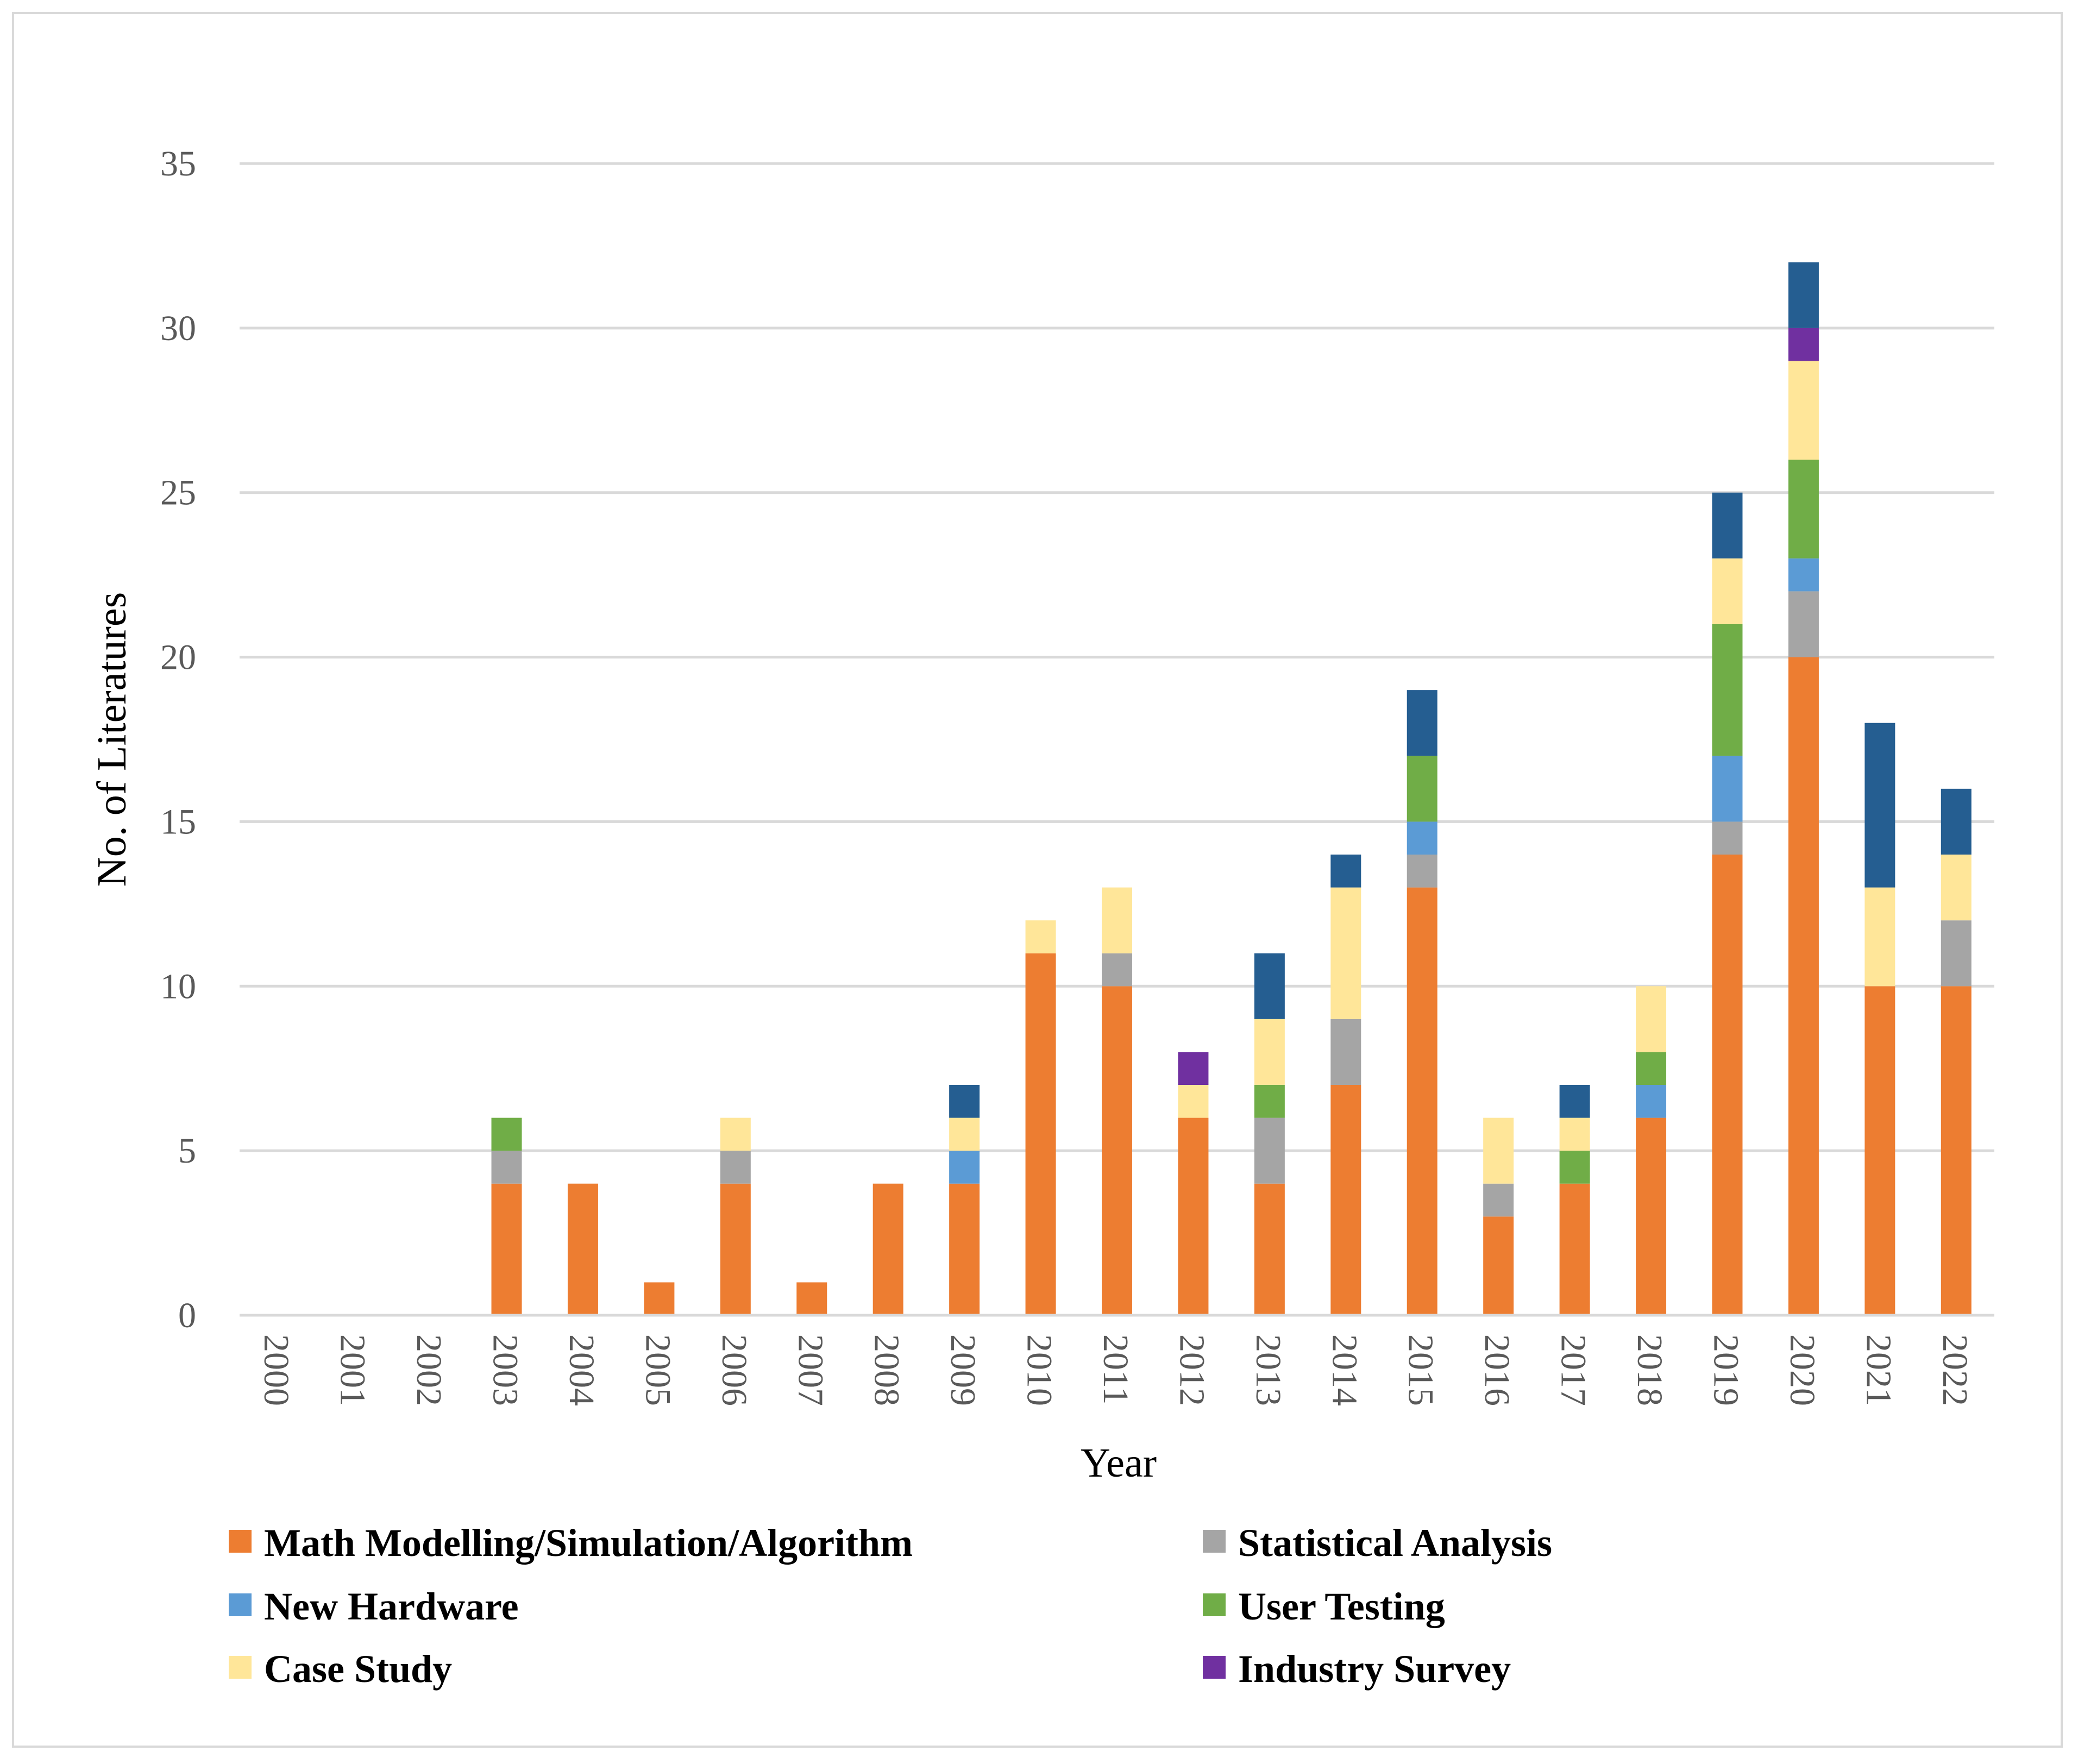 Image resolution: width=2078 pixels, height=1764 pixels. I want to click on legend-label: Statistical Analysis, so click(1395, 1543).